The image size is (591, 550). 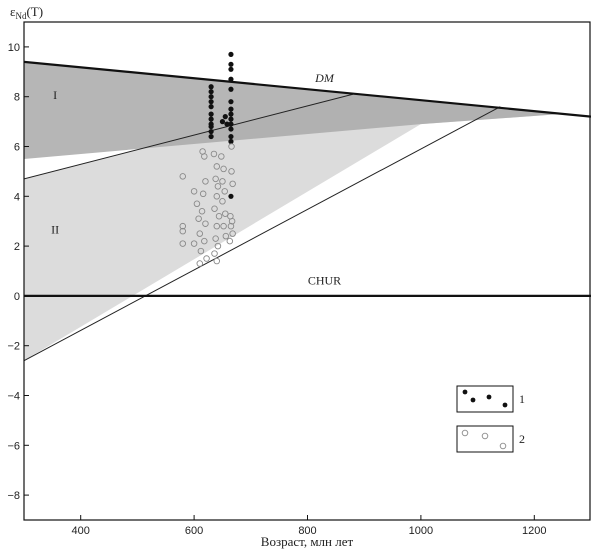 What do you see at coordinates (13, 397) in the screenshot?
I see `y-tick-label--4: −4` at bounding box center [13, 397].